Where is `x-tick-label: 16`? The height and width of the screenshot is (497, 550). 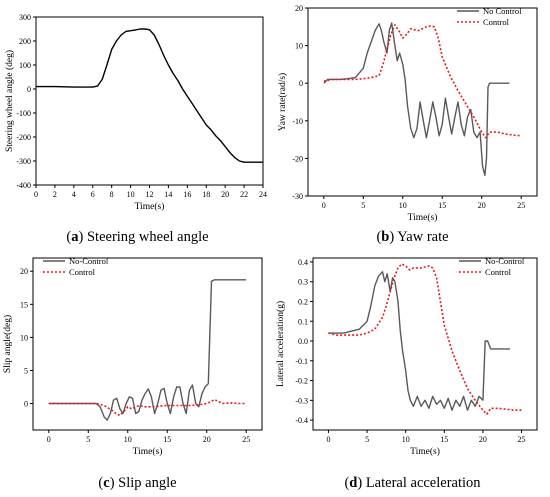 x-tick-label: 16 is located at coordinates (187, 194).